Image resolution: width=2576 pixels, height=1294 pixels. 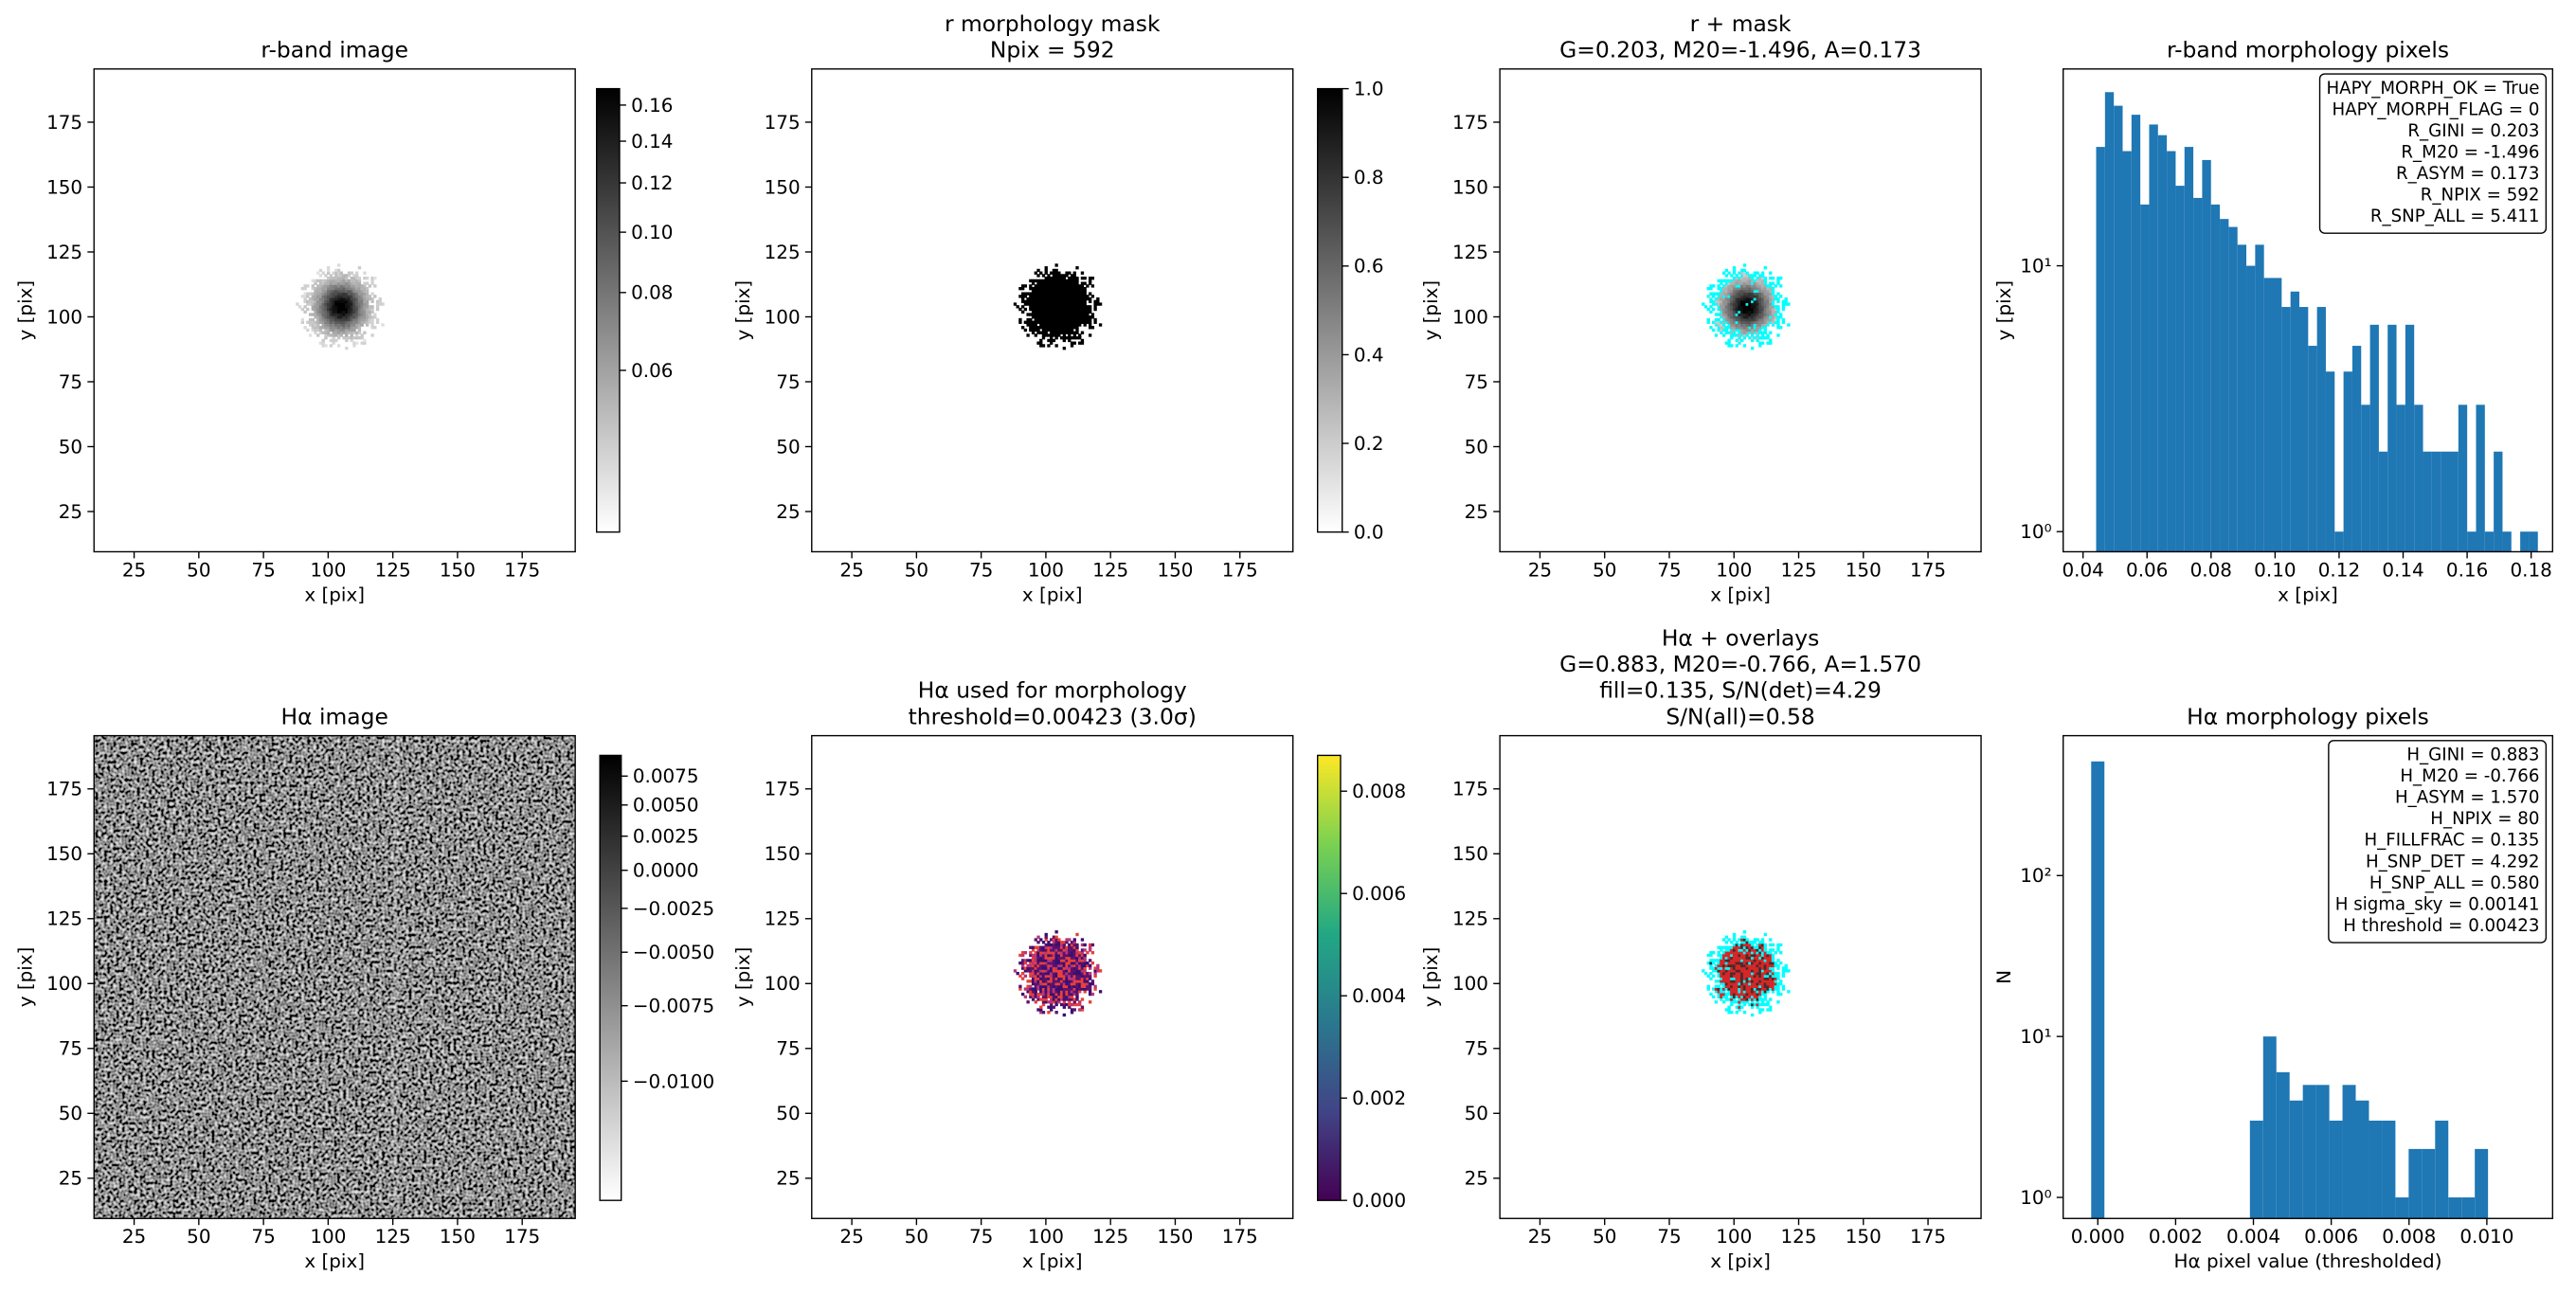 What do you see at coordinates (393, 1237) in the screenshot?
I see `x-tick-label: 125` at bounding box center [393, 1237].